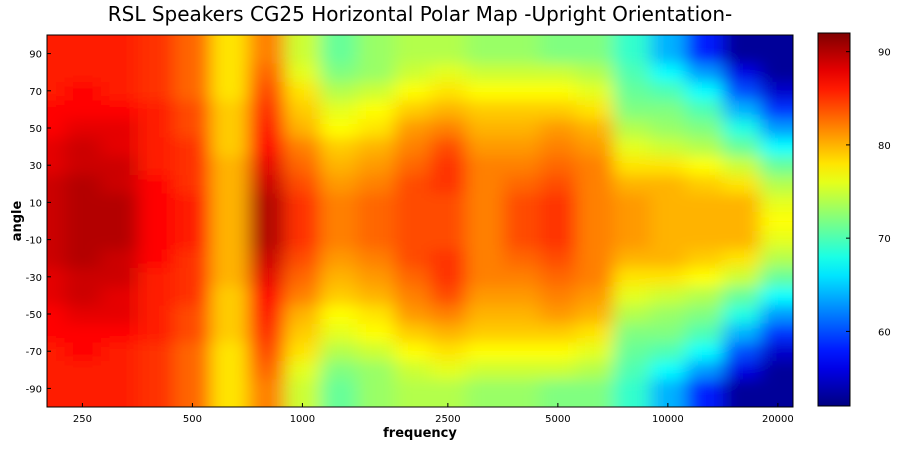 The width and height of the screenshot is (900, 450). Describe the element at coordinates (884, 332) in the screenshot. I see `colorbar-tick-label: 60` at that location.